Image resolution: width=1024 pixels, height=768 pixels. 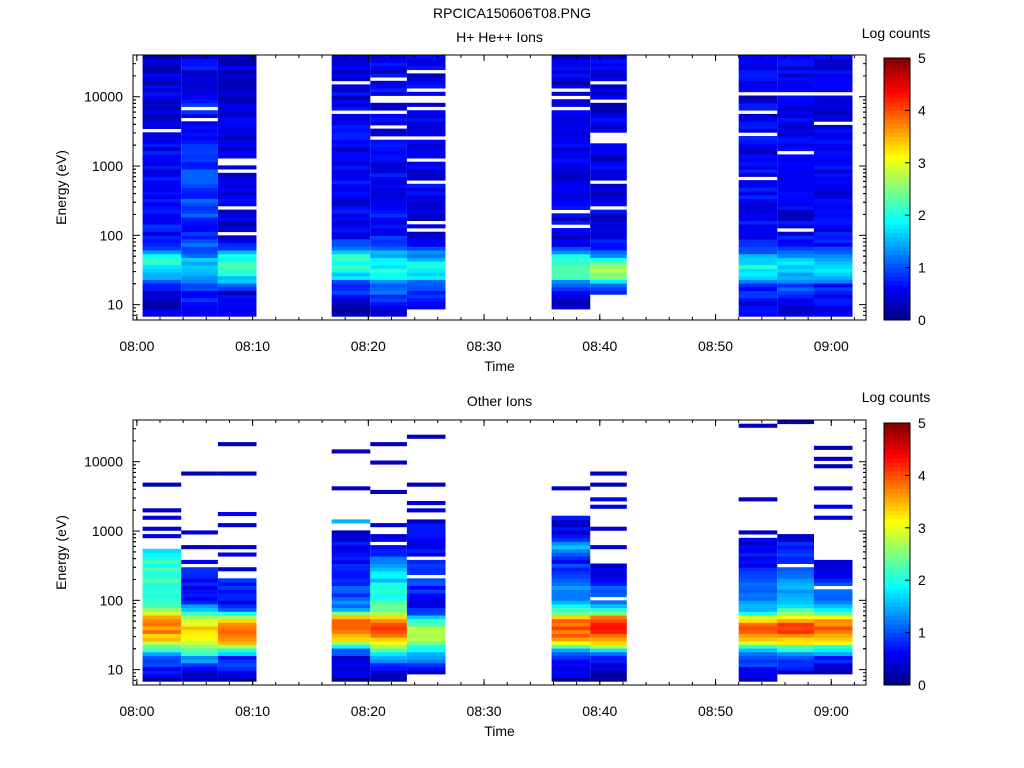 I want to click on spectrogram-column, so click(x=162, y=582).